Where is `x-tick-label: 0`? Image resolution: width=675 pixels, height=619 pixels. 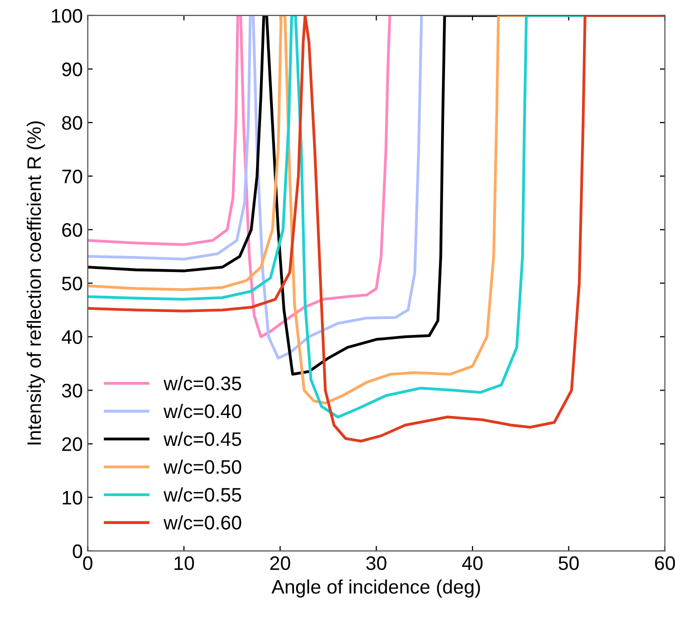
x-tick-label: 0 is located at coordinates (87, 563).